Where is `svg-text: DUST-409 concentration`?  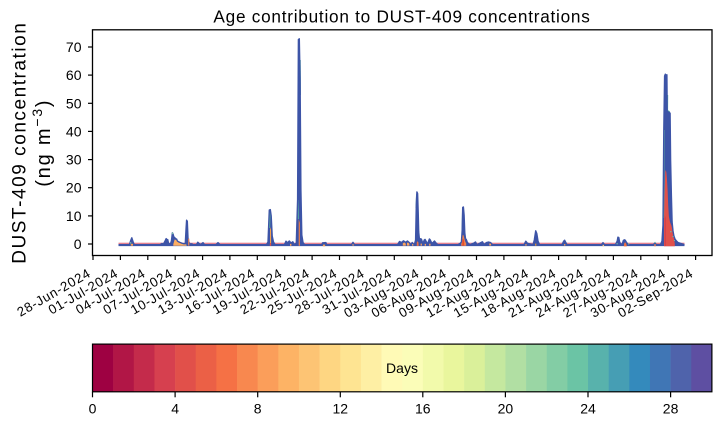 svg-text: DUST-409 concentration is located at coordinates (19, 143).